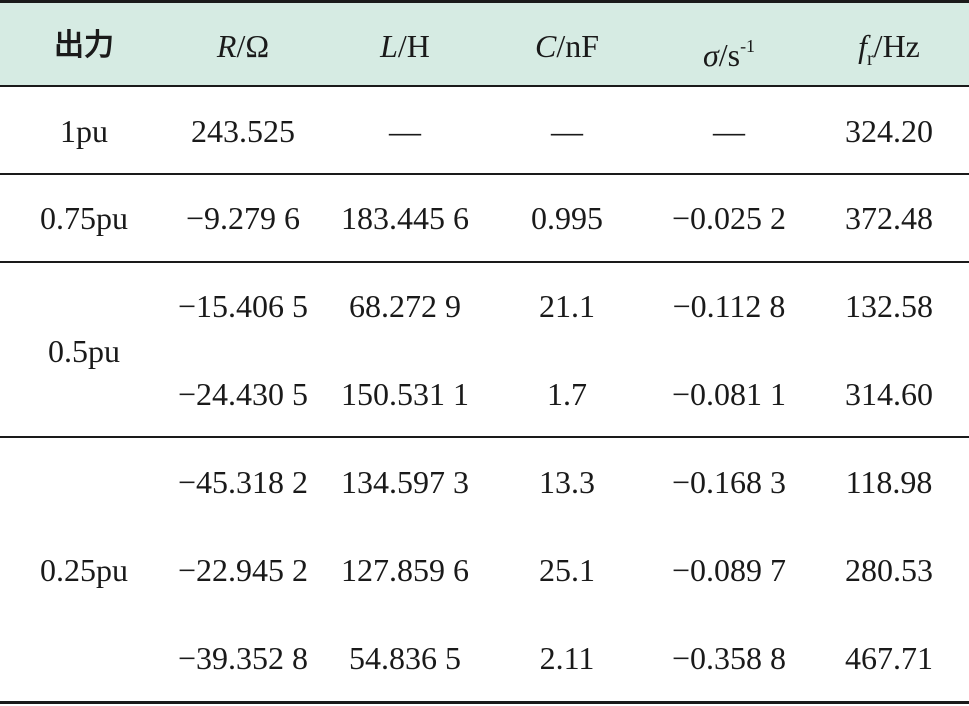 Image resolution: width=969 pixels, height=706 pixels. Describe the element at coordinates (405, 218) in the screenshot. I see `table-cell: 183.445 6` at that location.